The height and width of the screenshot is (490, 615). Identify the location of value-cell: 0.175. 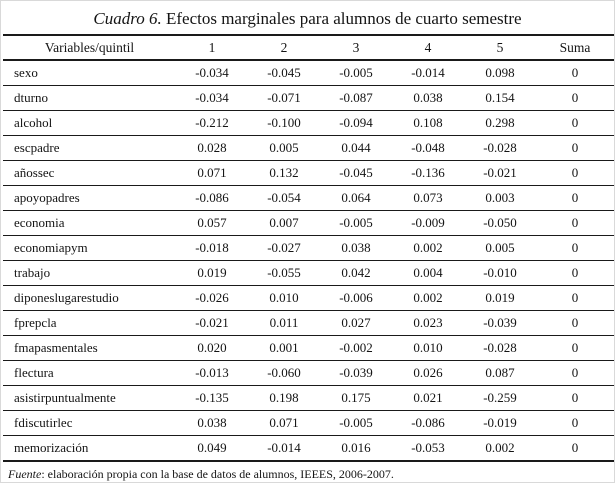
(356, 398).